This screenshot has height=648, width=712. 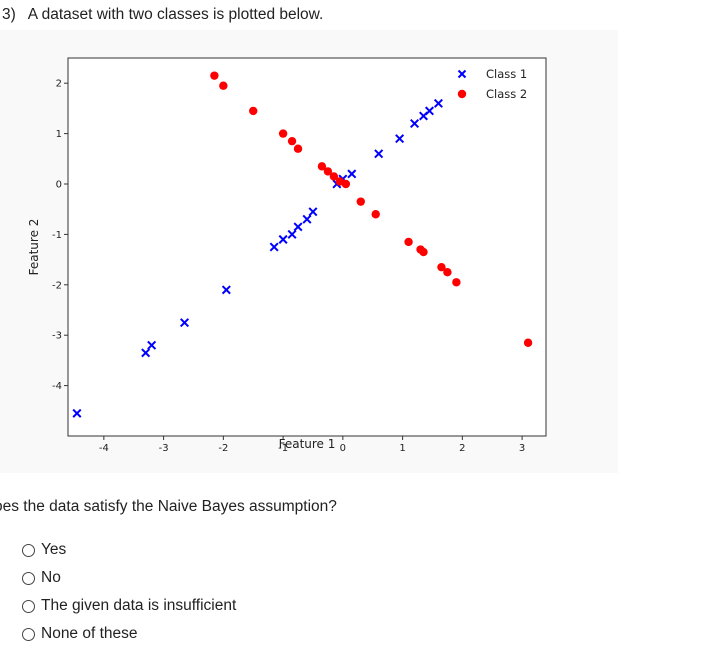 What do you see at coordinates (59, 185) in the screenshot?
I see `y-tick-label: 0` at bounding box center [59, 185].